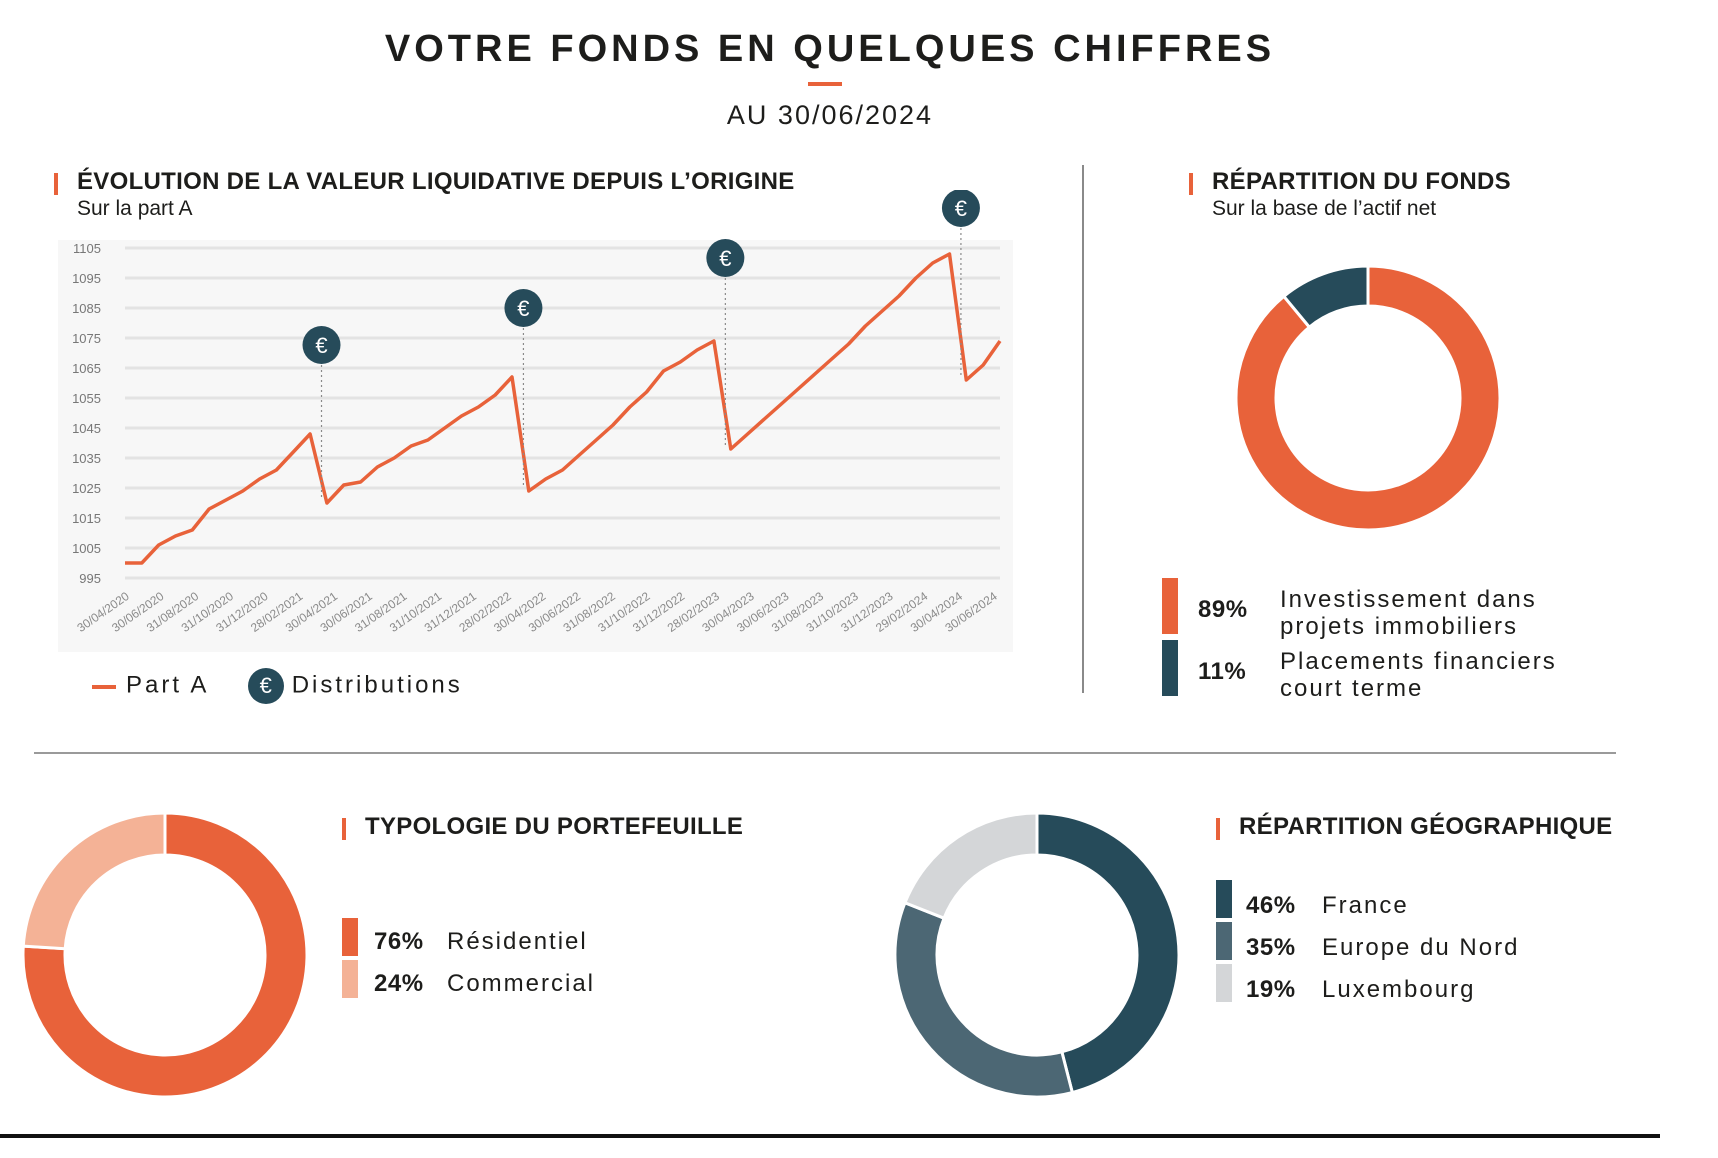 This screenshot has height=1158, width=1718. I want to click on evolution-subtitle: Sur la part A, so click(135, 208).